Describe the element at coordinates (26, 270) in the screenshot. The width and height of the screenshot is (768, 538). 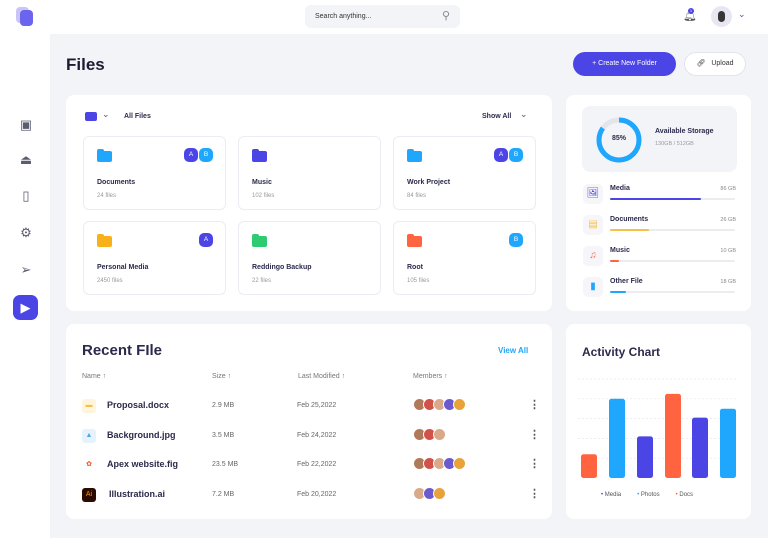
I see `sidebar-item-send: ➢` at that location.